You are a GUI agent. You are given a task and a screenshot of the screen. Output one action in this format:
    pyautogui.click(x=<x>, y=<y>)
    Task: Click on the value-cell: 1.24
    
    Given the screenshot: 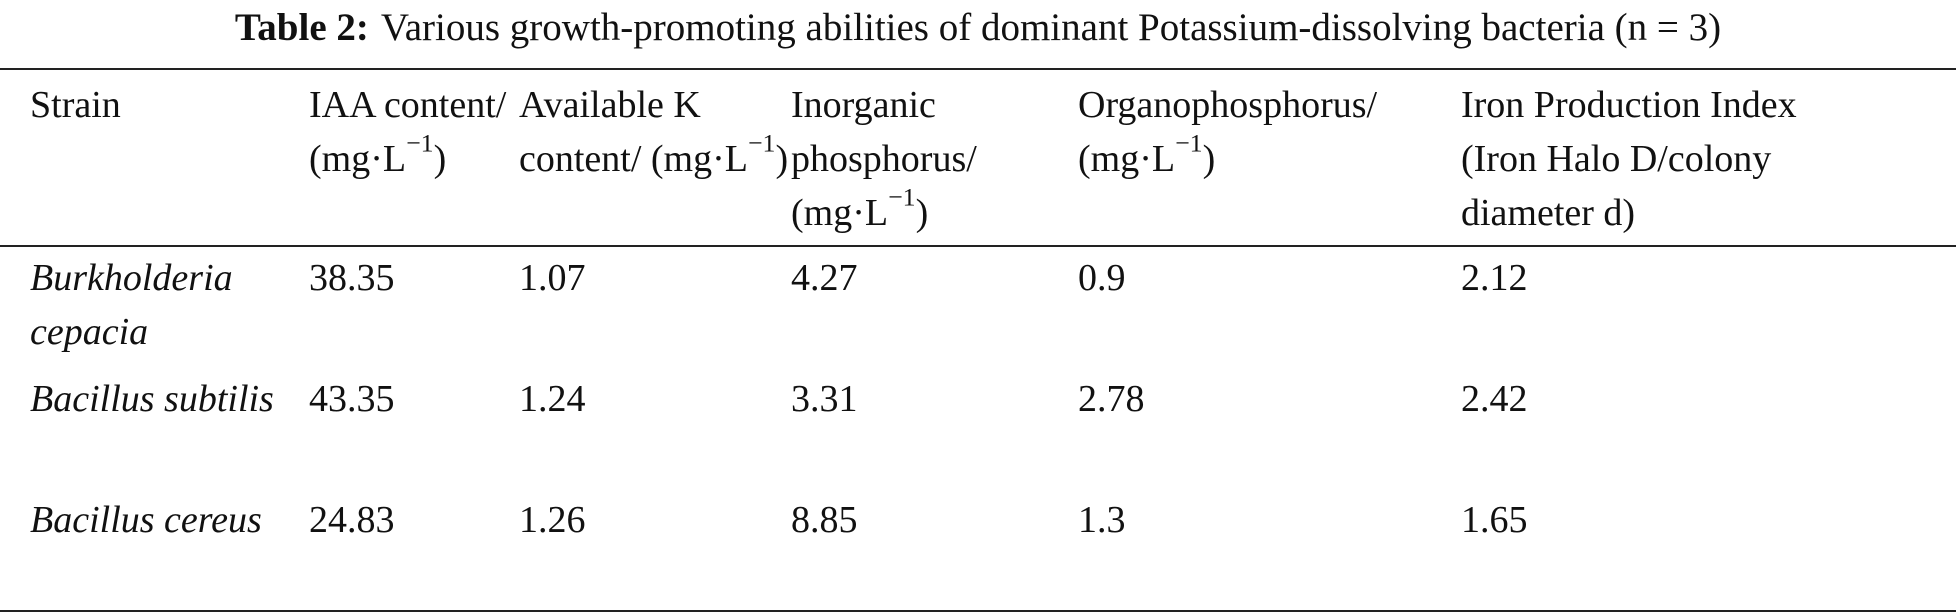 What is the action you would take?
    pyautogui.click(x=552, y=399)
    